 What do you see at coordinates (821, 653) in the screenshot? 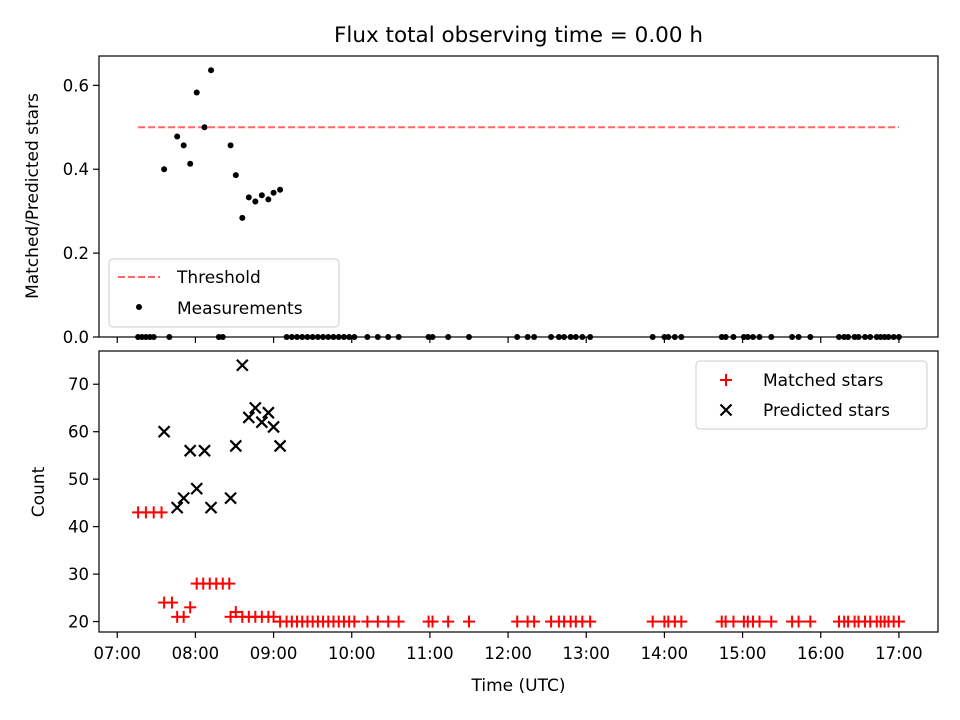
I see `count-xtick-label: 16:00` at bounding box center [821, 653].